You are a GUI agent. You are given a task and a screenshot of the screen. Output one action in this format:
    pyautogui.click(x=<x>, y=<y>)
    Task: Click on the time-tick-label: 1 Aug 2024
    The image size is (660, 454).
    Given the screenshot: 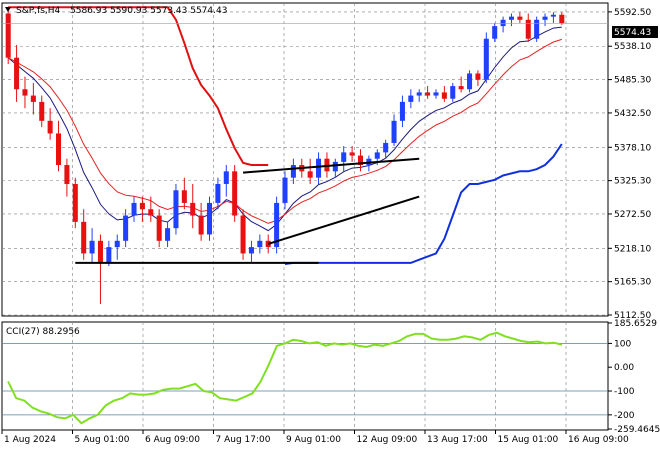 What is the action you would take?
    pyautogui.click(x=30, y=440)
    